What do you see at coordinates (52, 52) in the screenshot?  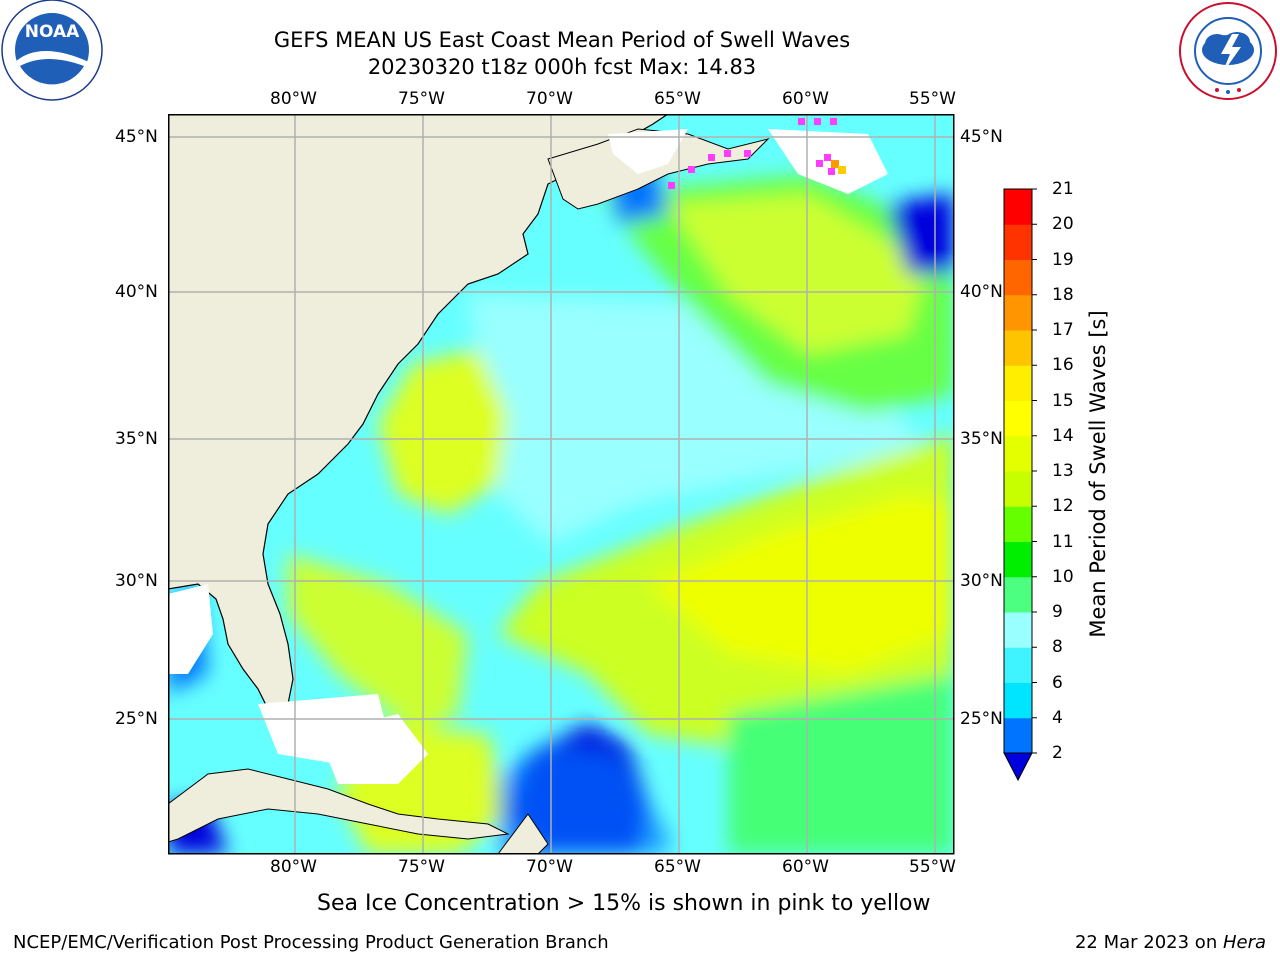 I see `noaa-logo: NOAA` at bounding box center [52, 52].